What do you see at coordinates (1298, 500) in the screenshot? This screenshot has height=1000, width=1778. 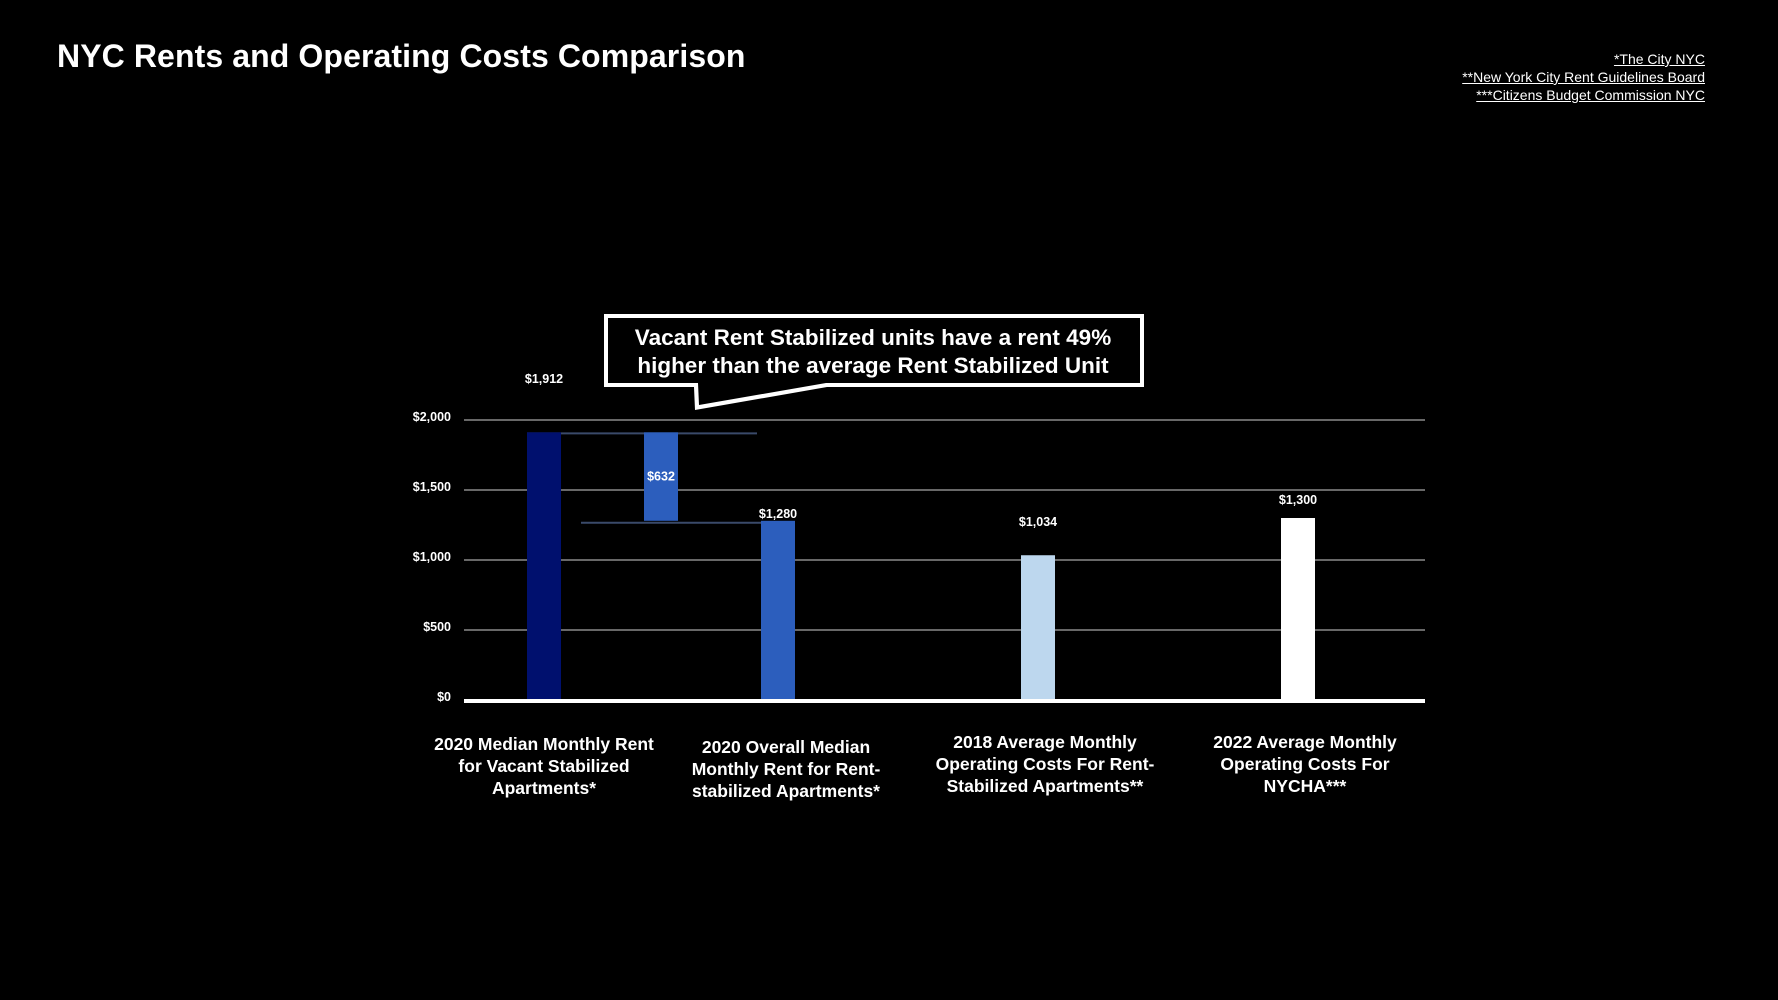 I see `data-label: $1,300` at bounding box center [1298, 500].